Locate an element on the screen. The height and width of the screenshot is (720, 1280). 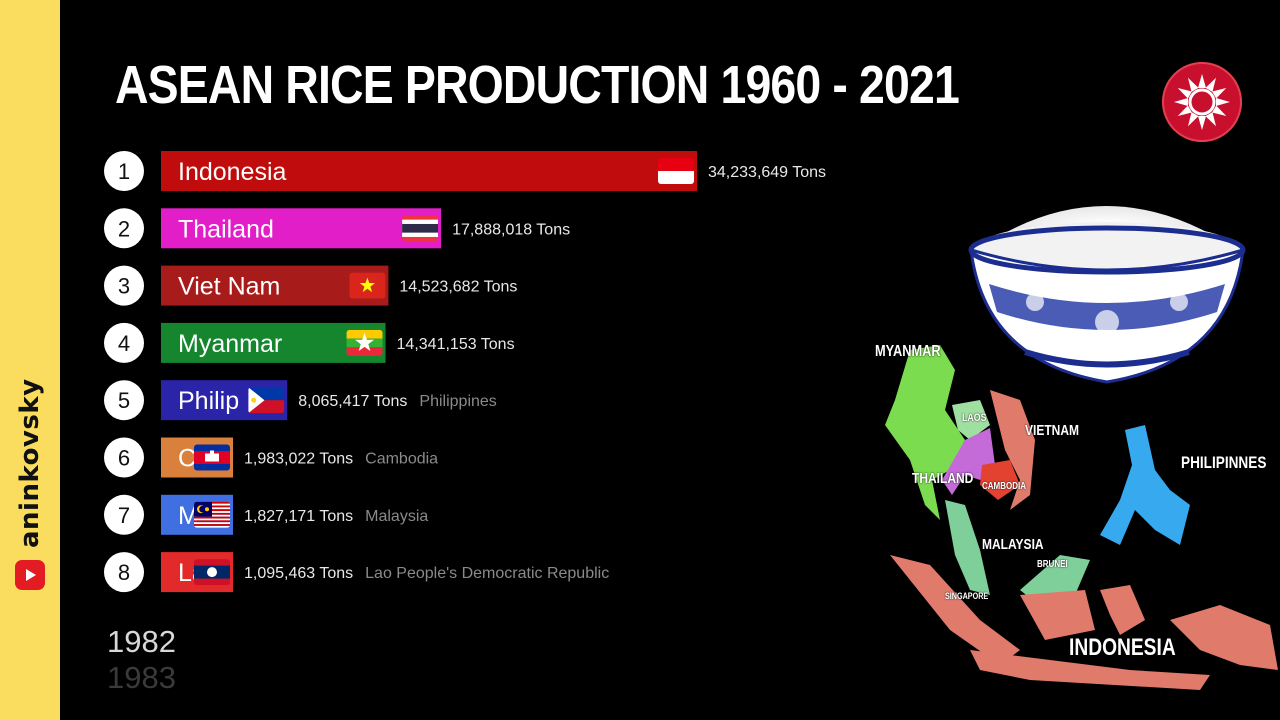
map-label-philippines: PHILIPINNES is located at coordinates (1224, 462).